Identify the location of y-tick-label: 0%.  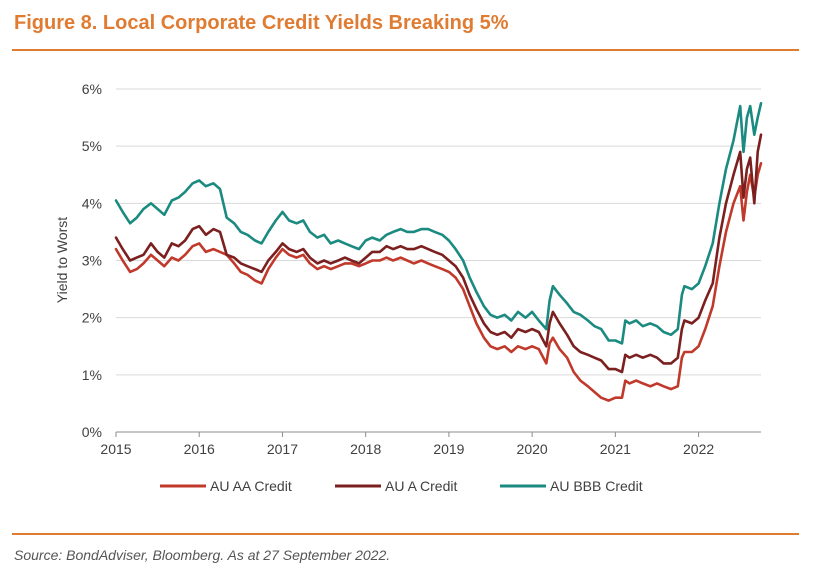
(92, 432).